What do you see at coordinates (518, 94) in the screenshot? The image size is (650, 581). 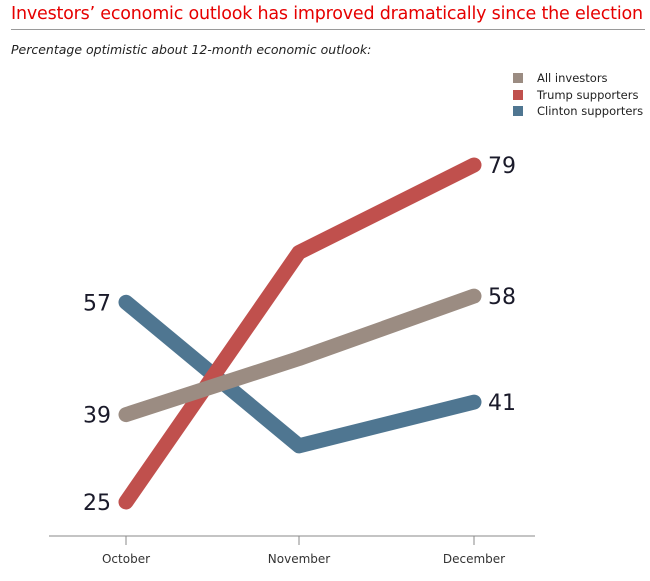 I see `legend-swatch-trump-supporters` at bounding box center [518, 94].